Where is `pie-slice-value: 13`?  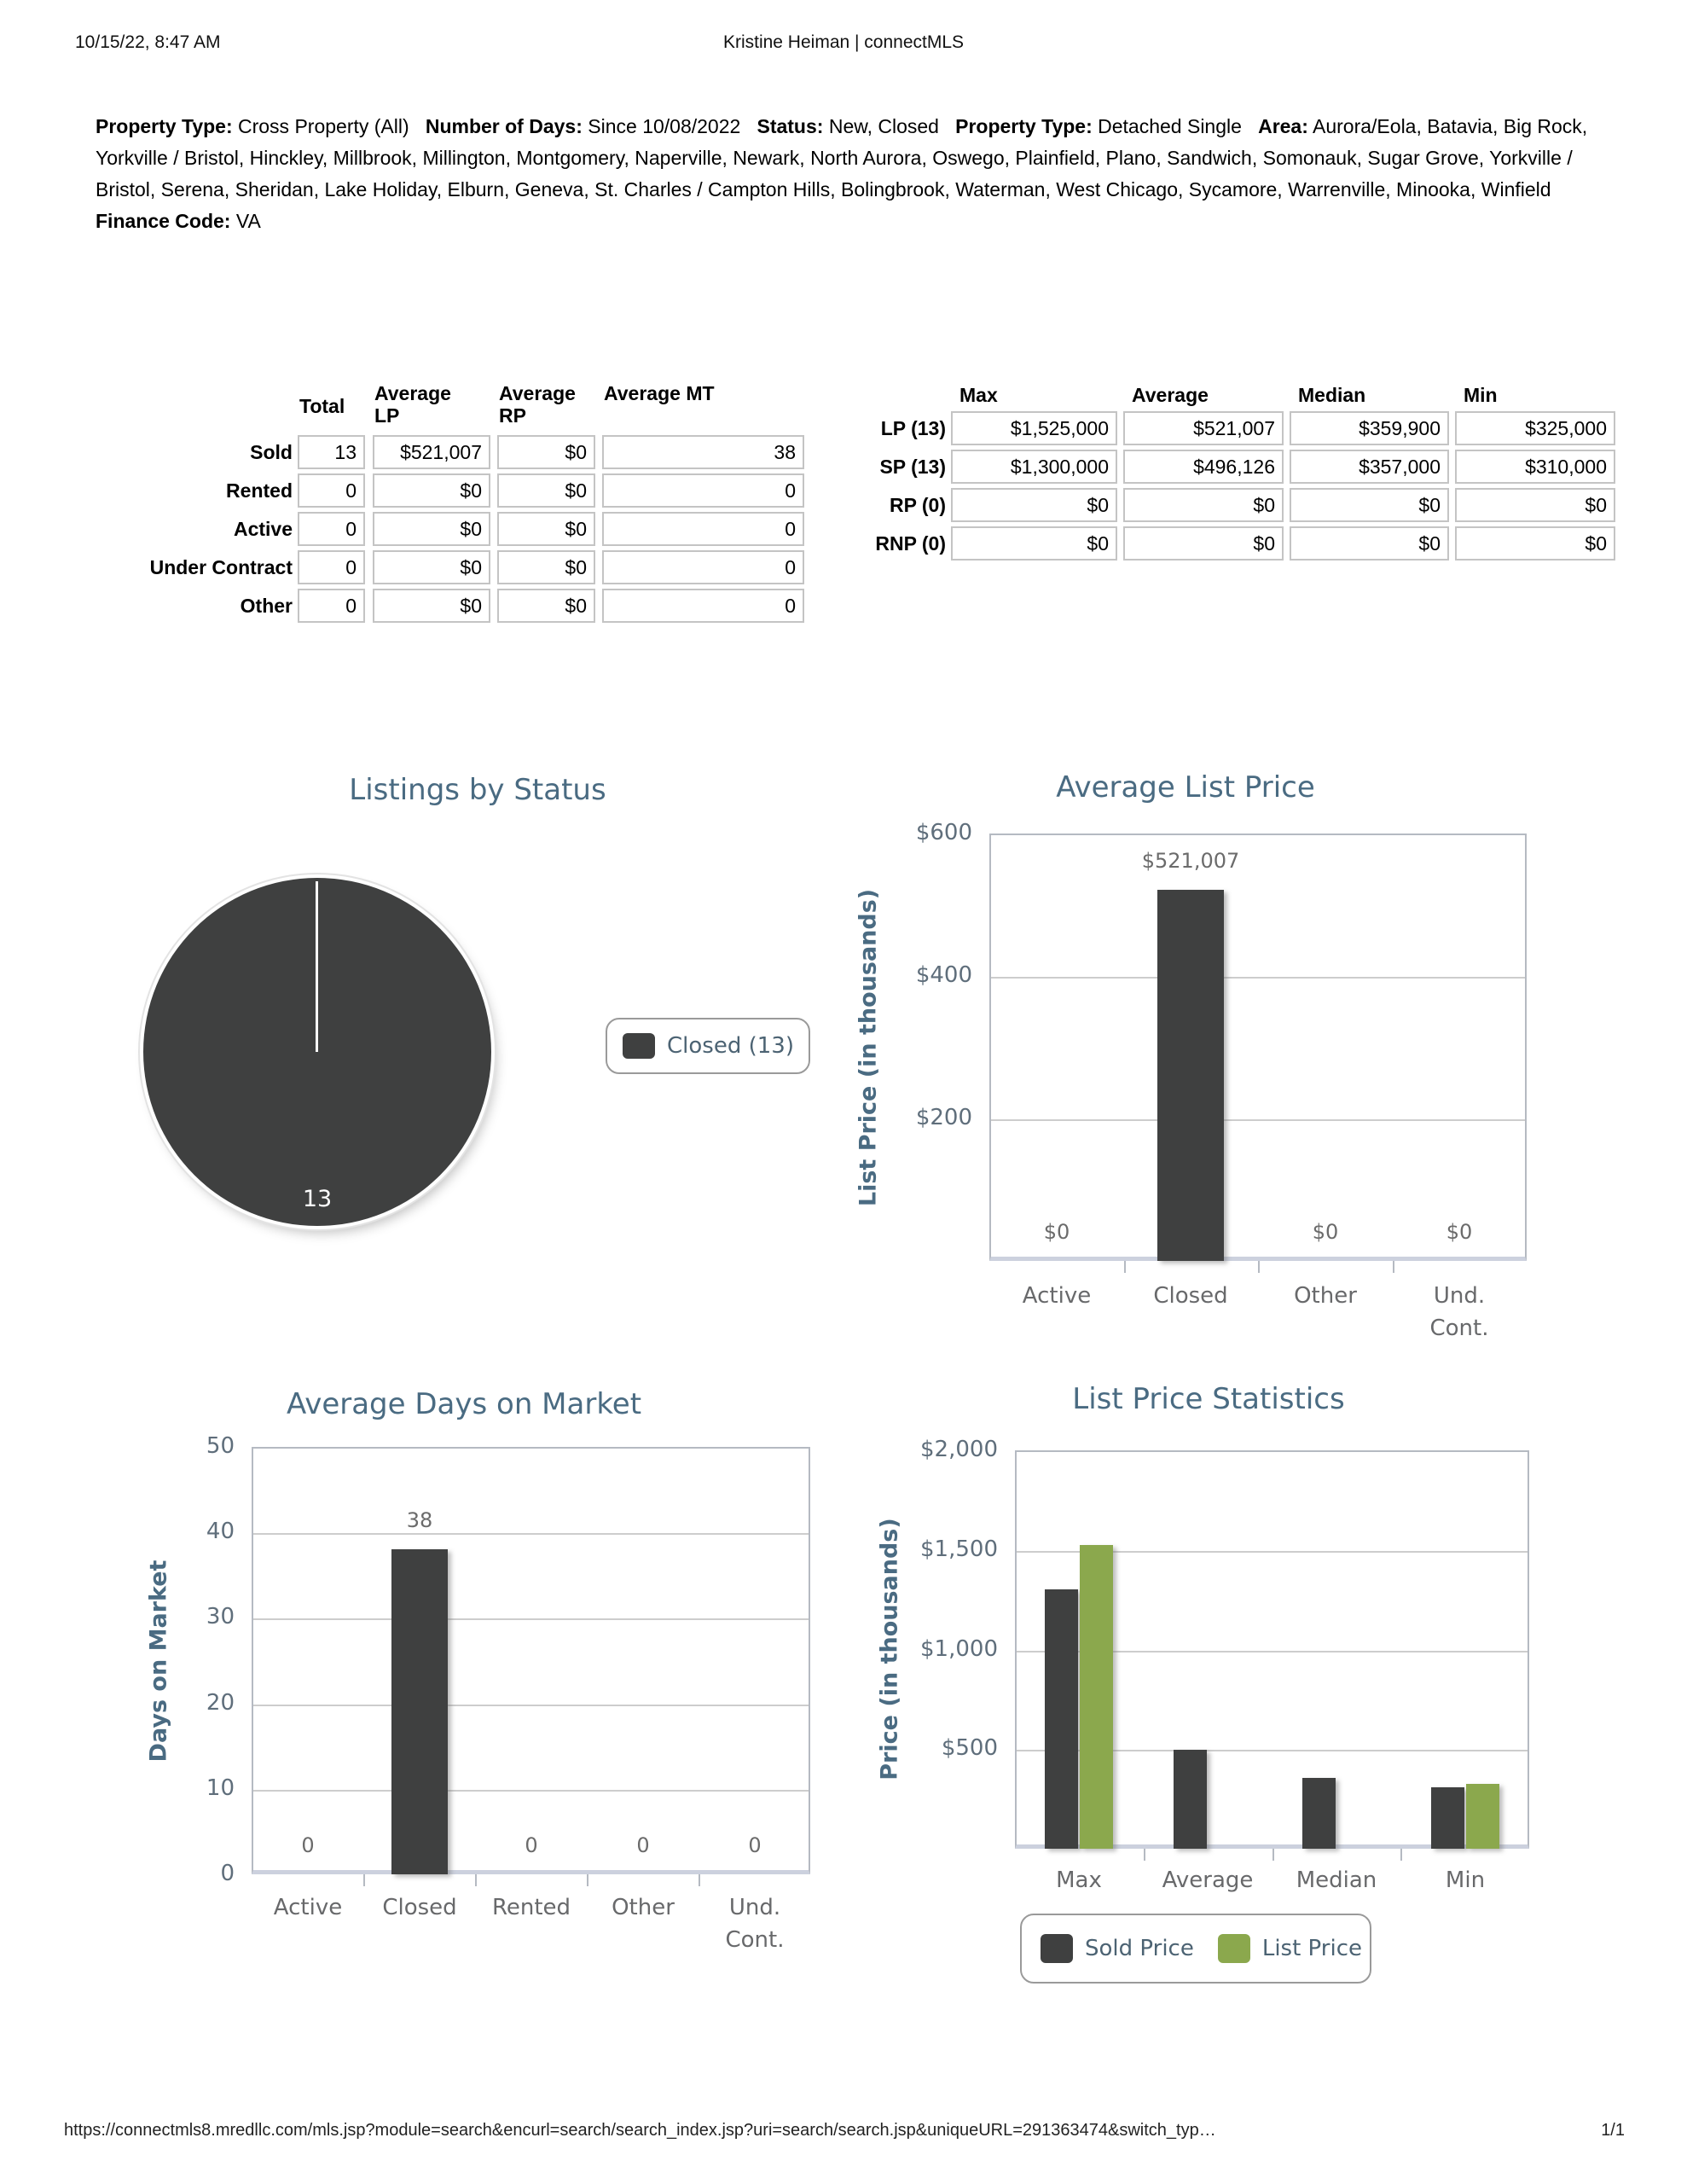
pie-slice-value: 13 is located at coordinates (317, 1199).